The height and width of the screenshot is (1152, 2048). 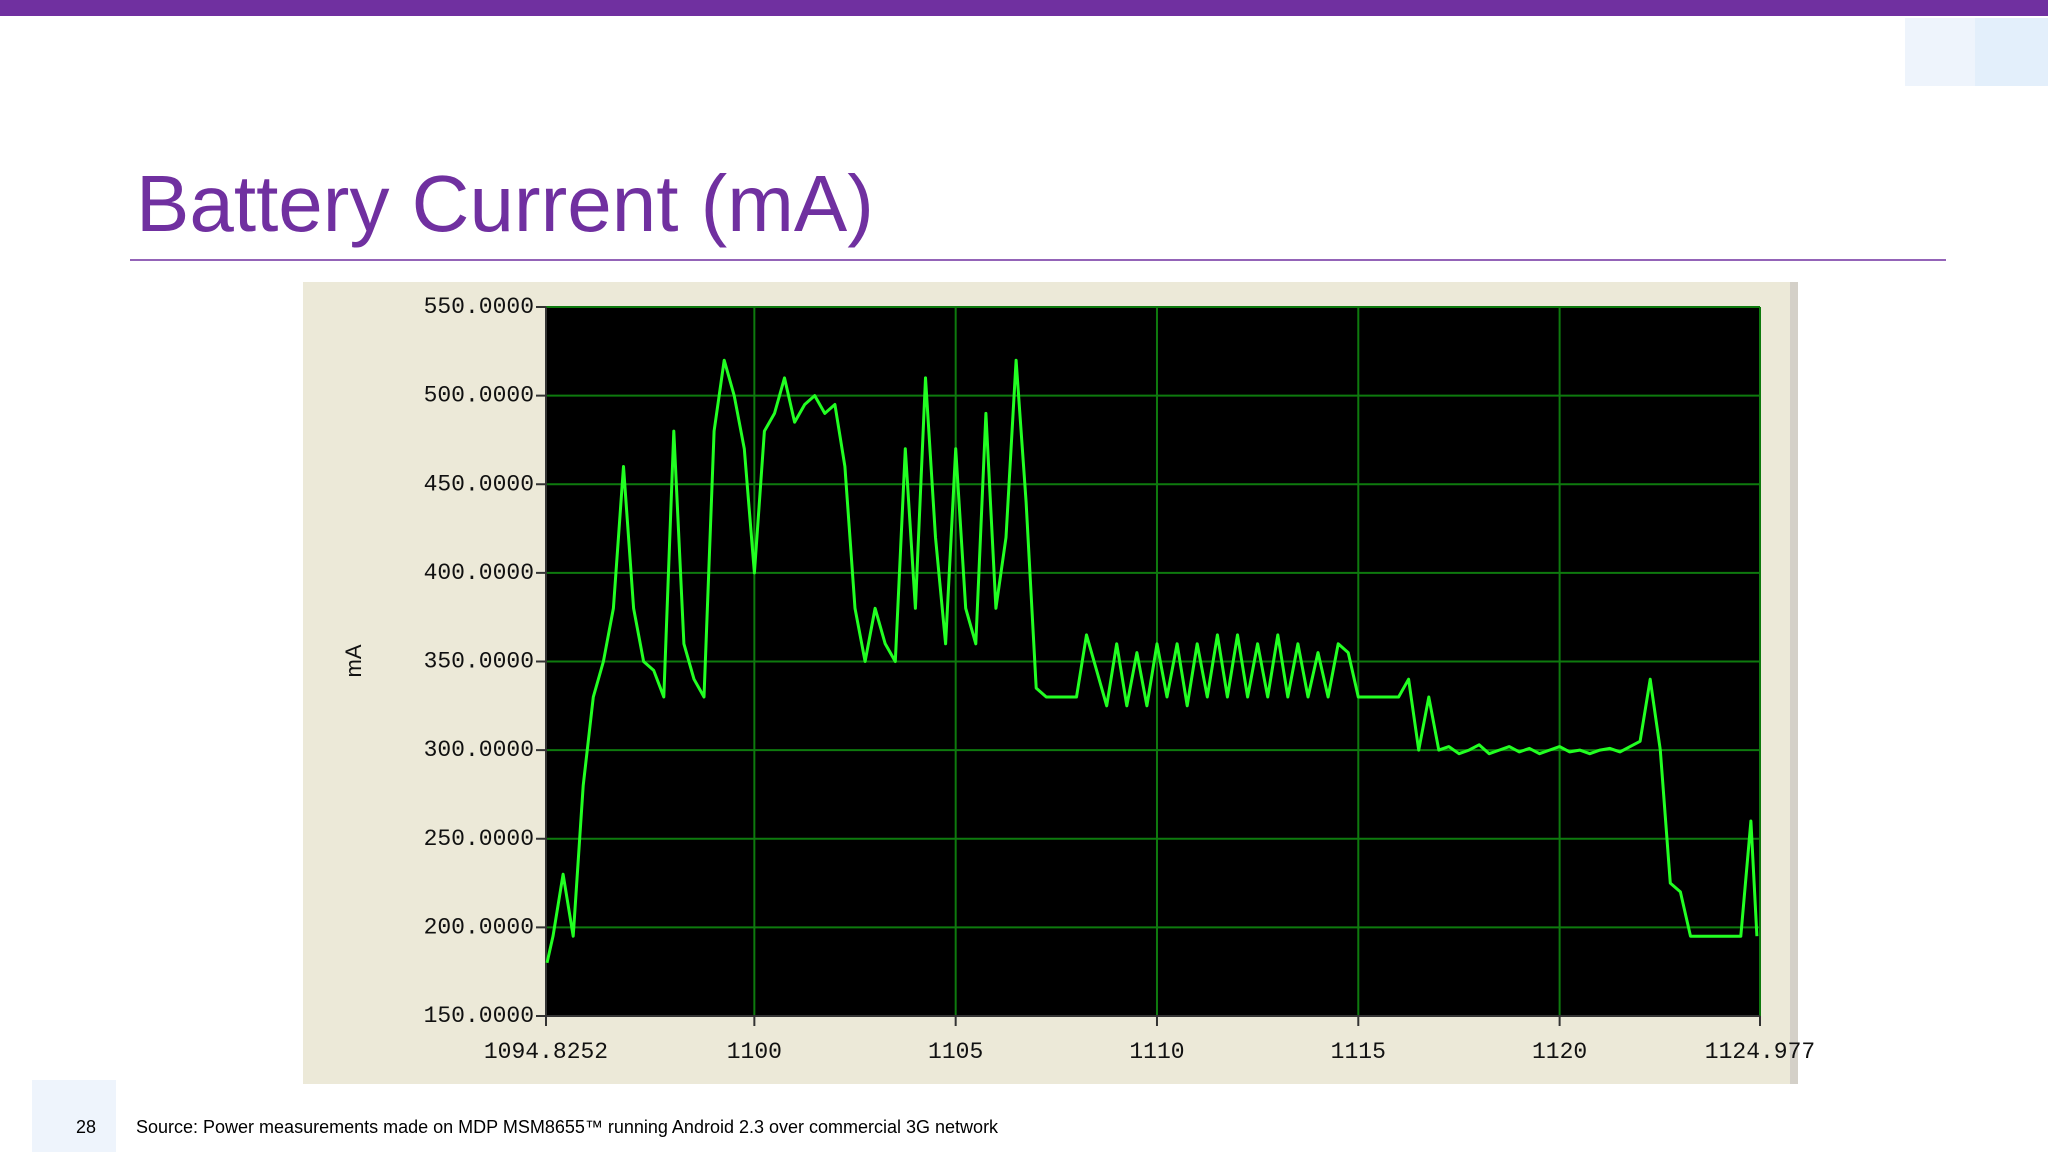 What do you see at coordinates (479, 662) in the screenshot?
I see `y-tick-label: 350.0000` at bounding box center [479, 662].